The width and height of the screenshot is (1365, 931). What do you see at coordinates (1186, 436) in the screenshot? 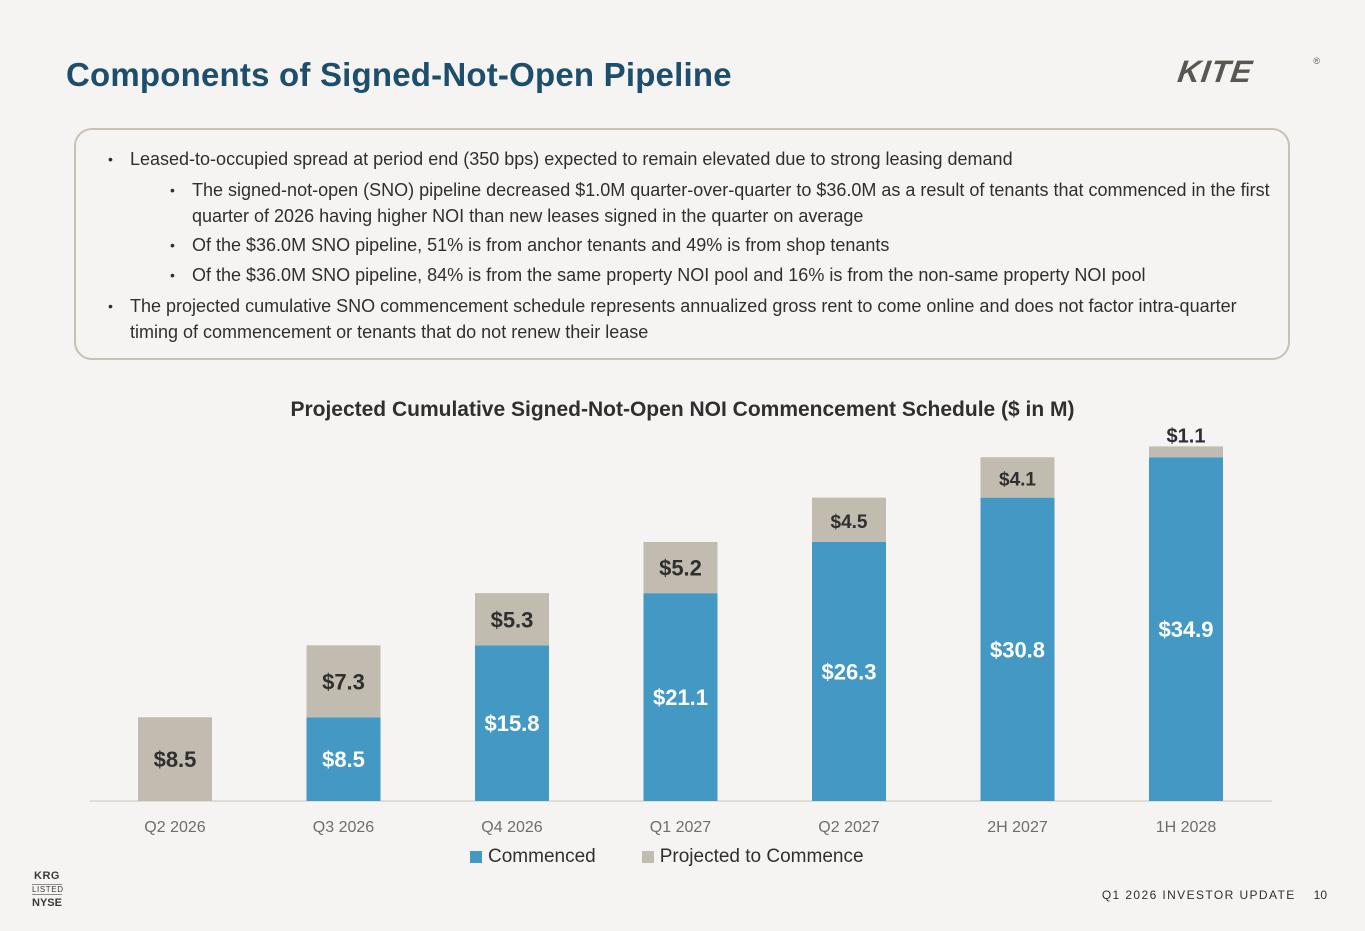
I see `data-label: $1.1` at bounding box center [1186, 436].